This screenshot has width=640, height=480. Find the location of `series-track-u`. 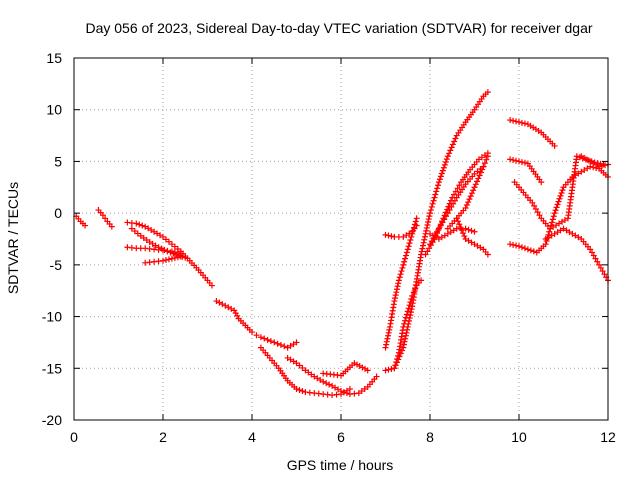

series-track-u is located at coordinates (532, 133).